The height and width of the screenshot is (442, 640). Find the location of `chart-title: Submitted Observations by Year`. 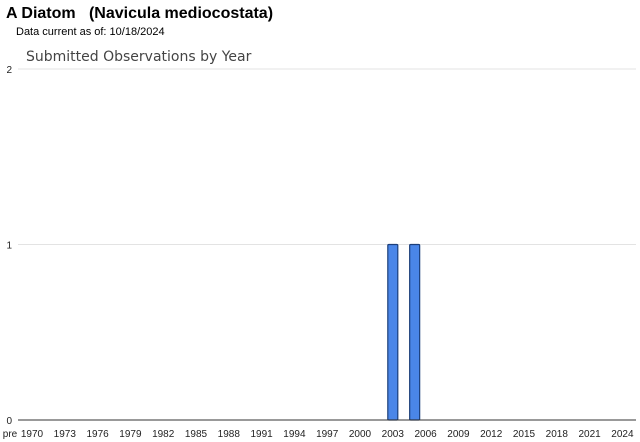

chart-title: Submitted Observations by Year is located at coordinates (139, 57).